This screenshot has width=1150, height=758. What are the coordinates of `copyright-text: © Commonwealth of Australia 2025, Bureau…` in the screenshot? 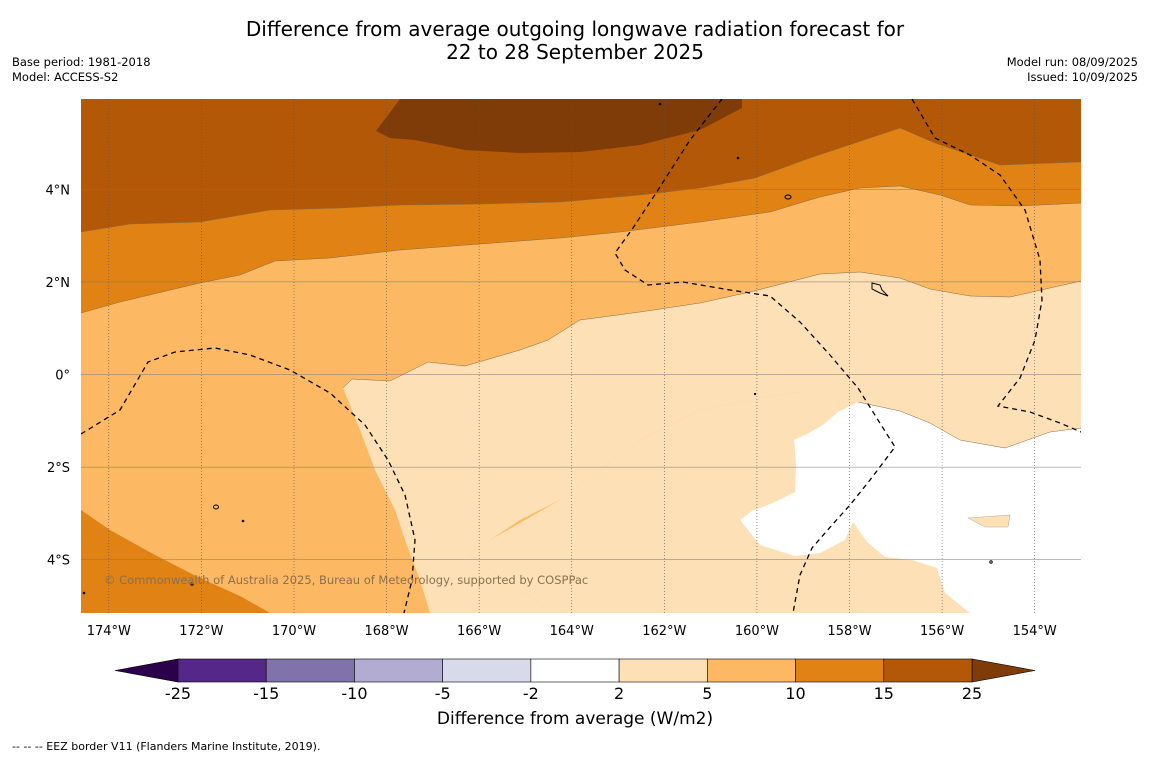 It's located at (346, 580).